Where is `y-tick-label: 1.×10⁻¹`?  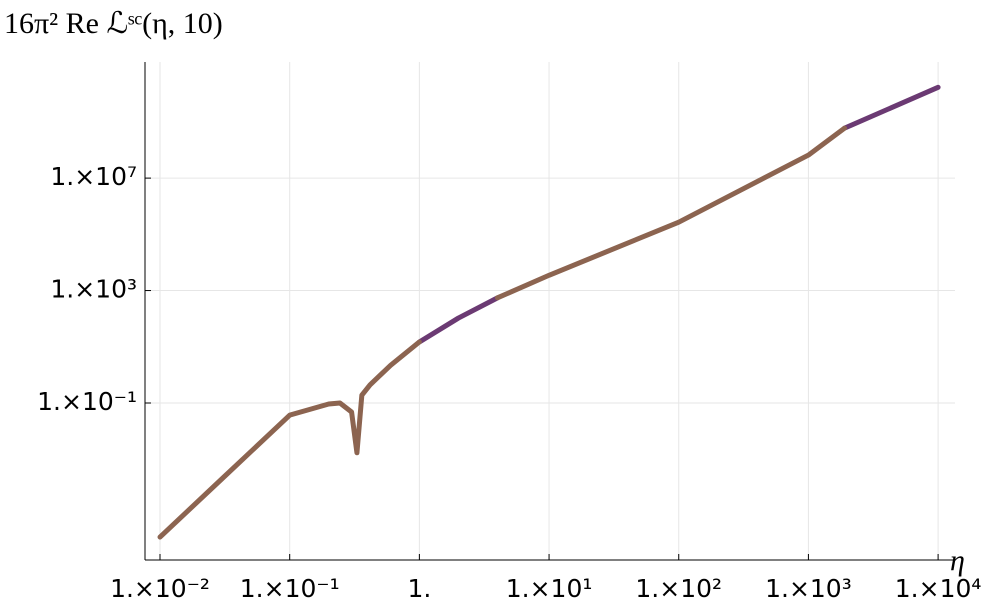 y-tick-label: 1.×10⁻¹ is located at coordinates (87, 401).